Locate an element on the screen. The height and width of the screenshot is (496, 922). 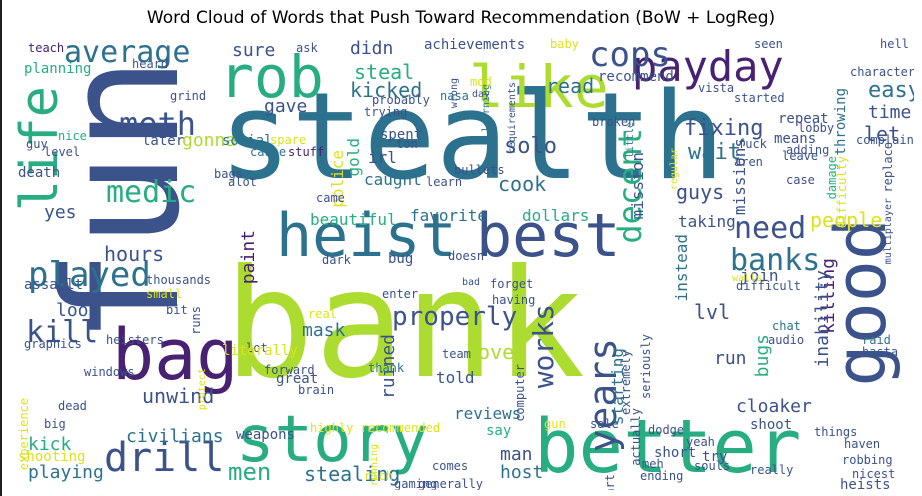
word-yeah: yeah is located at coordinates (700, 442).